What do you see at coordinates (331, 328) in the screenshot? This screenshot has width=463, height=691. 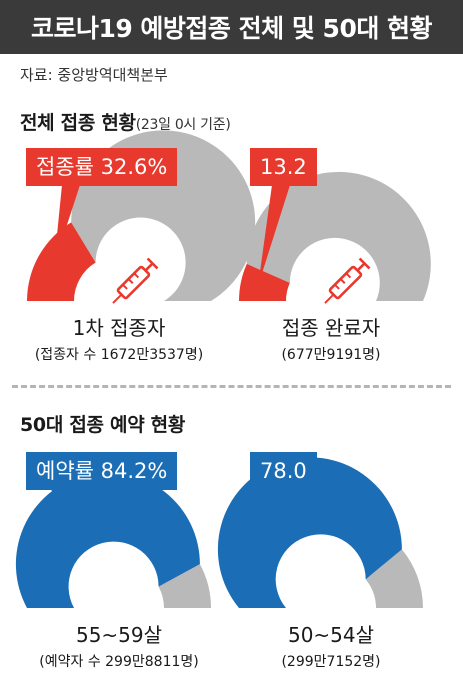 I see `gauge-label: 접종 완료자` at bounding box center [331, 328].